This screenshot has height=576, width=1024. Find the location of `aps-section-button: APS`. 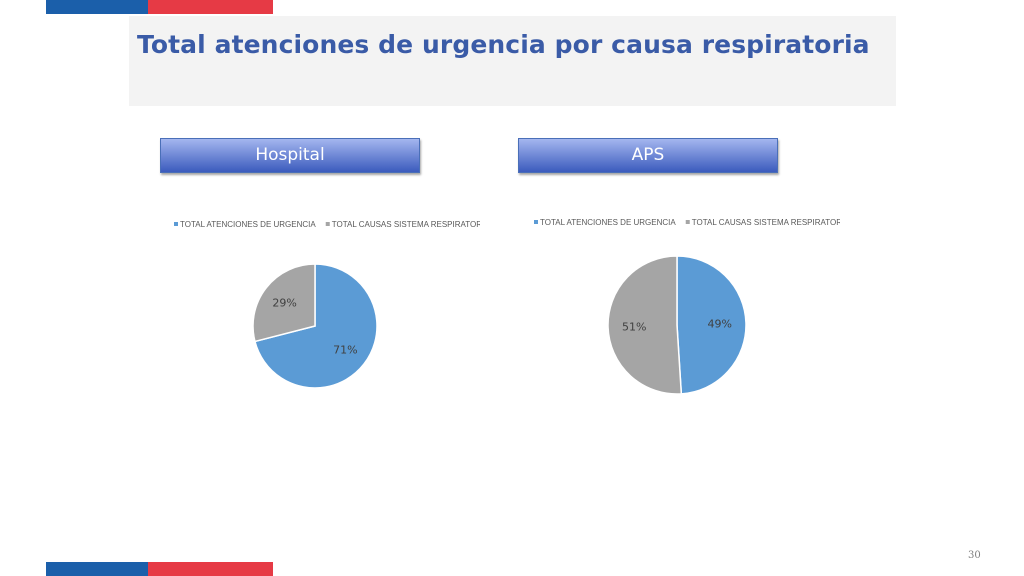

aps-section-button: APS is located at coordinates (648, 155).